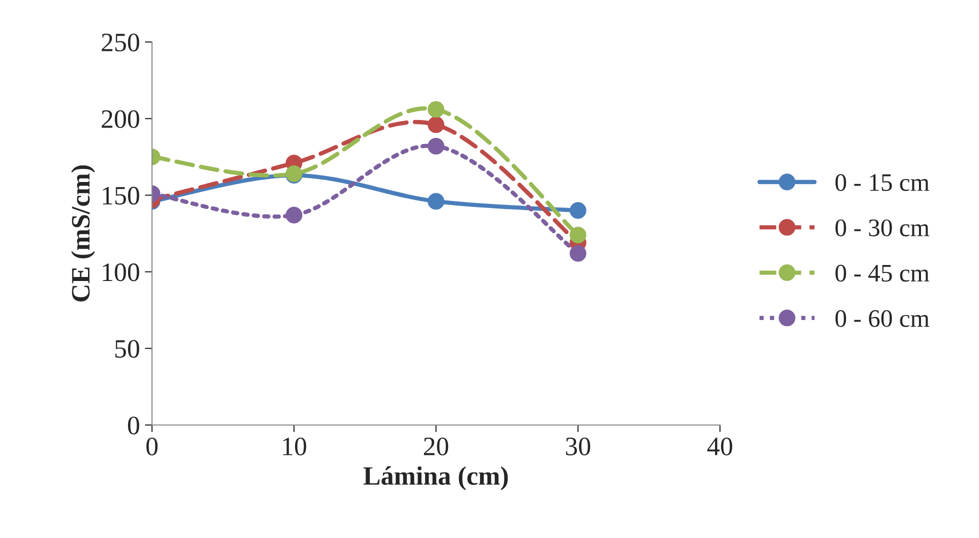  Describe the element at coordinates (882, 273) in the screenshot. I see `legend-label: 0 - 45 cm` at that location.